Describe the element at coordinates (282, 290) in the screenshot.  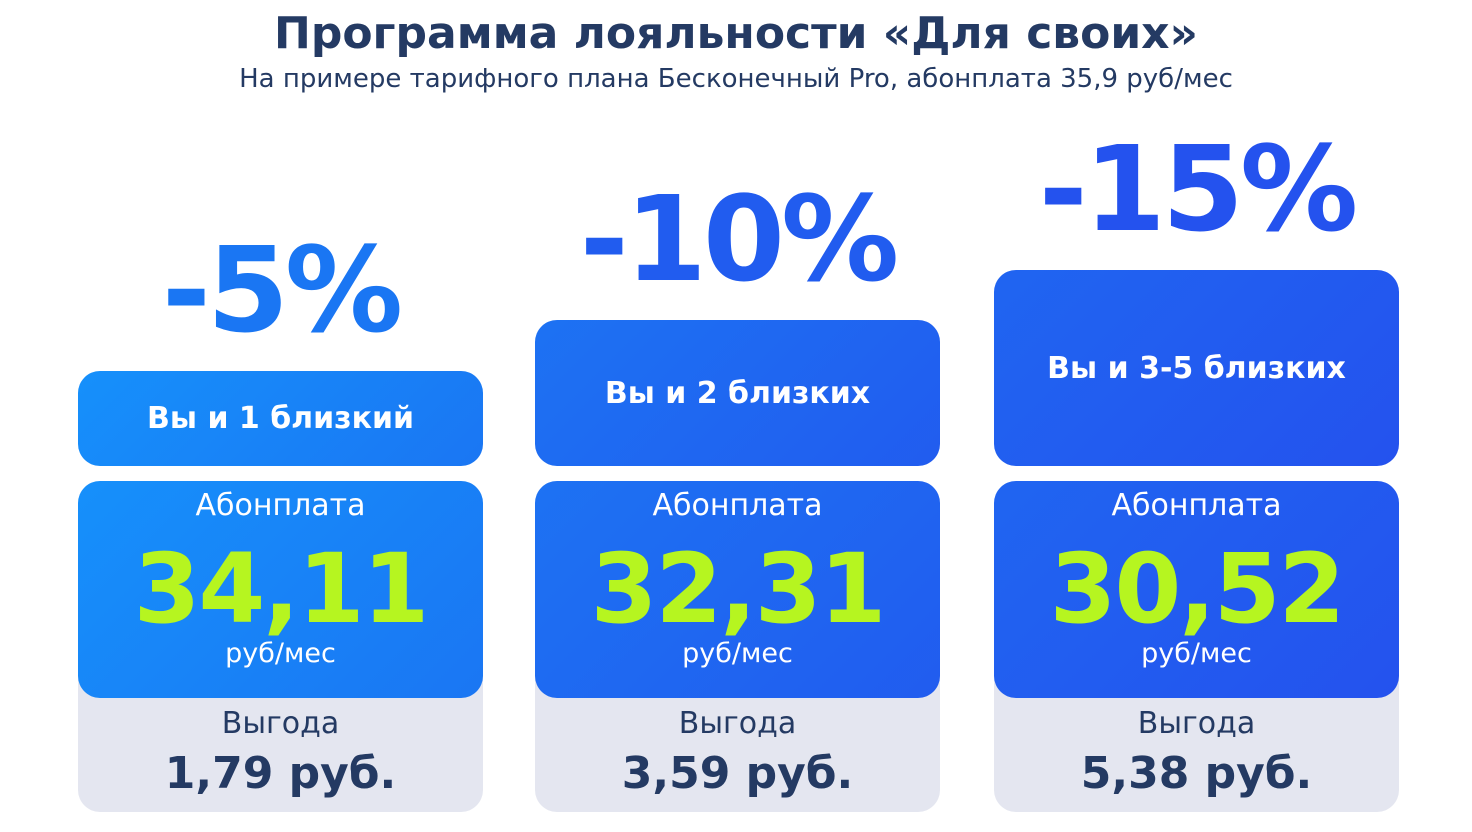
I see `discount: -5%` at that location.